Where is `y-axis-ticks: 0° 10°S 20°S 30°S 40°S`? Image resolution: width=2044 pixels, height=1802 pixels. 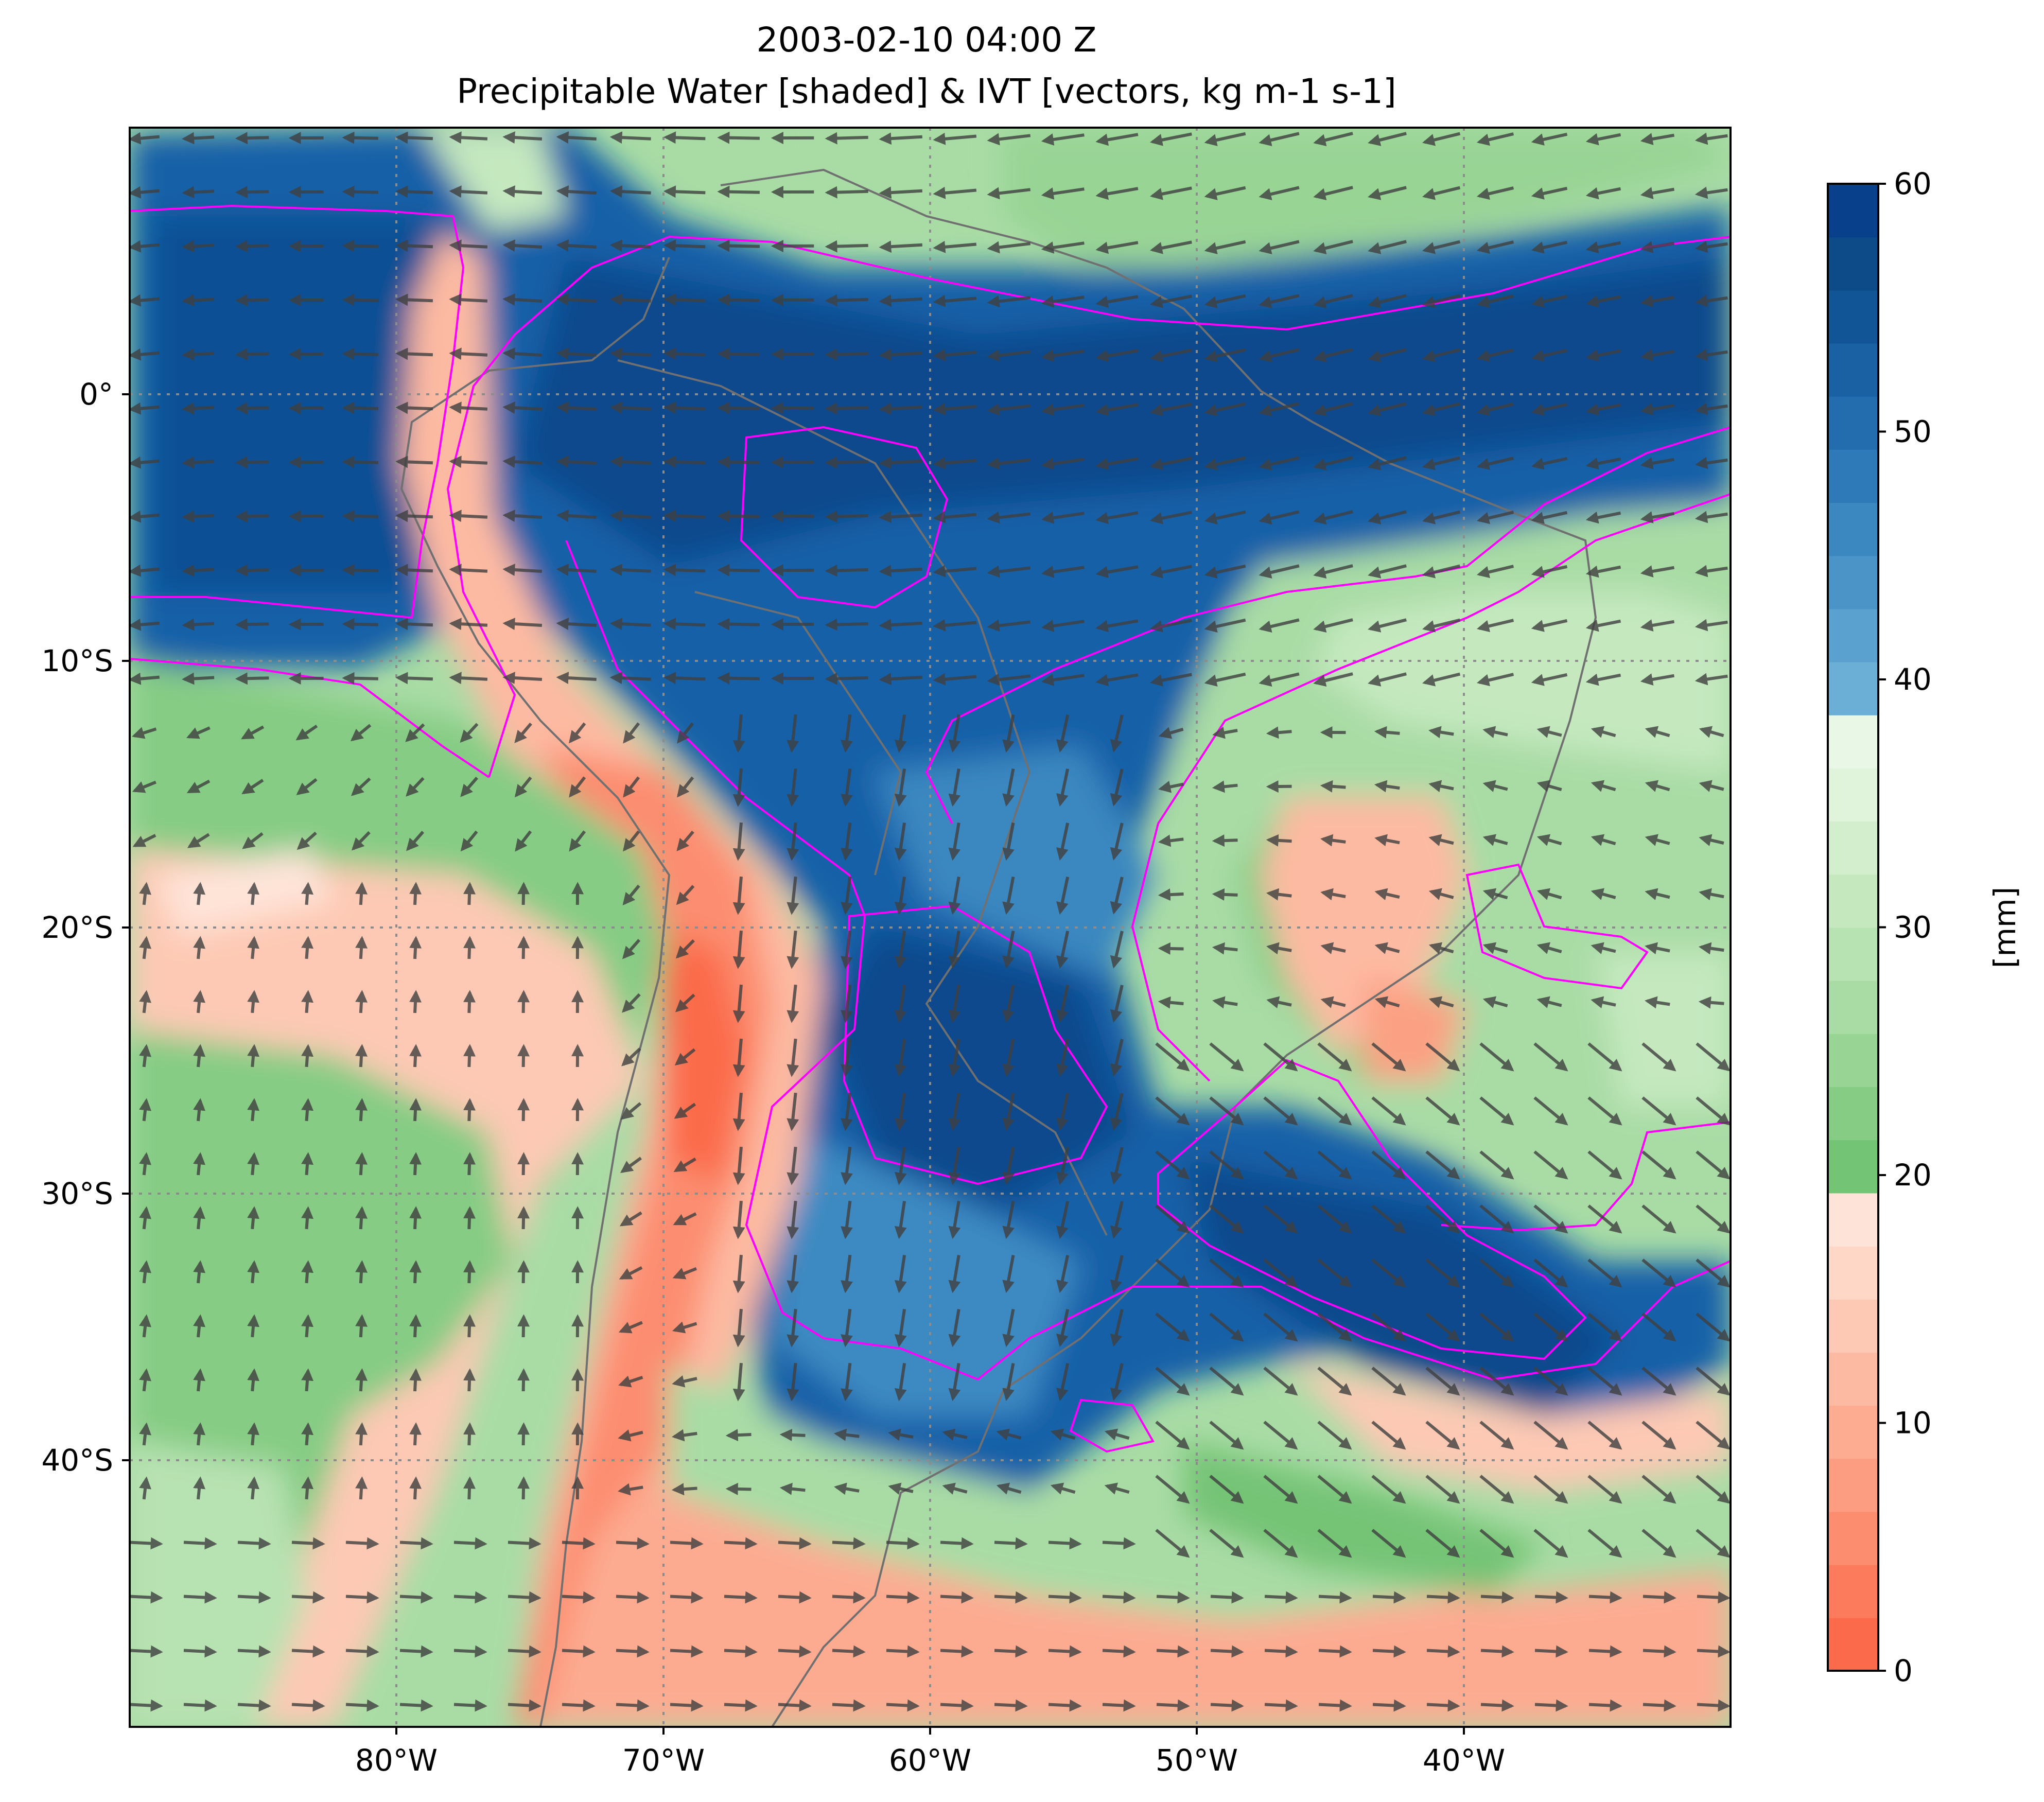
y-axis-ticks: 0° 10°S 20°S 30°S 40°S is located at coordinates (85, 928).